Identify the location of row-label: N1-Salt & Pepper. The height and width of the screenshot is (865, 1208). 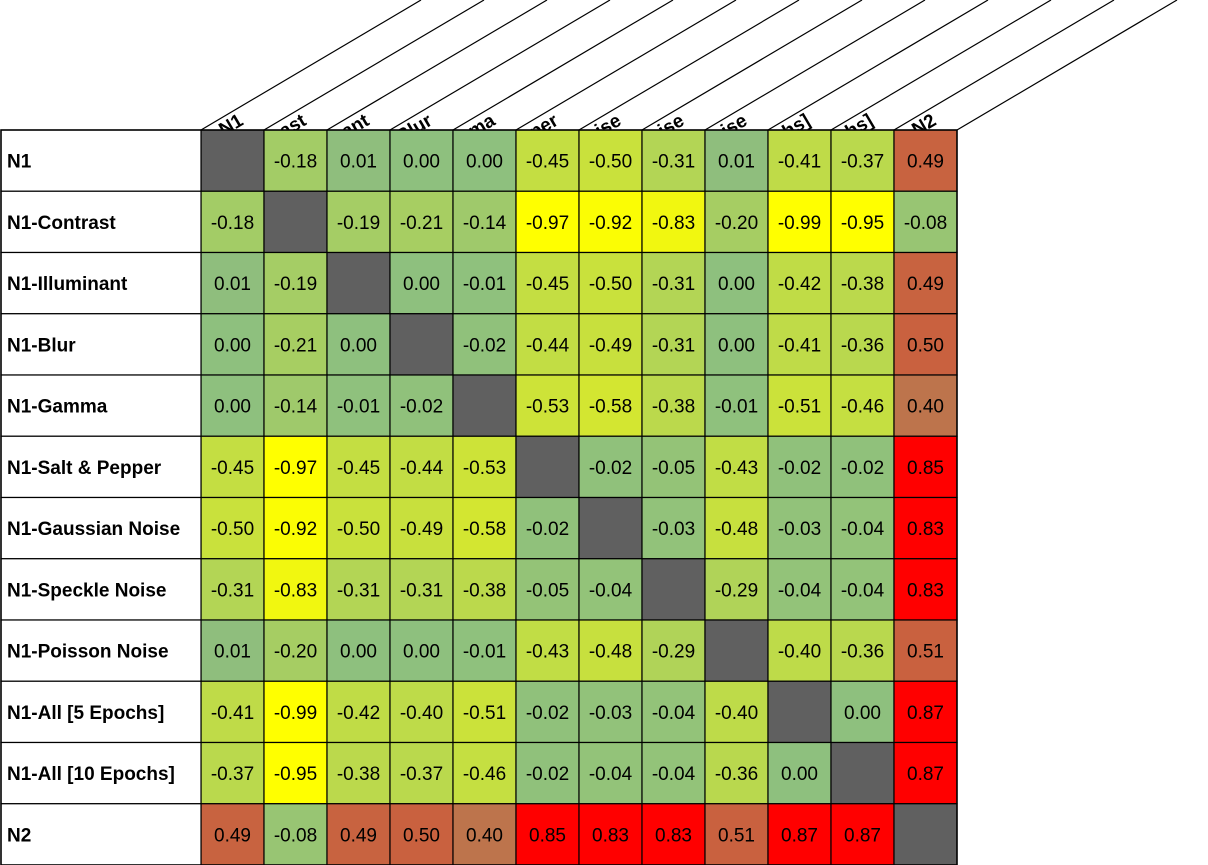
(84, 468).